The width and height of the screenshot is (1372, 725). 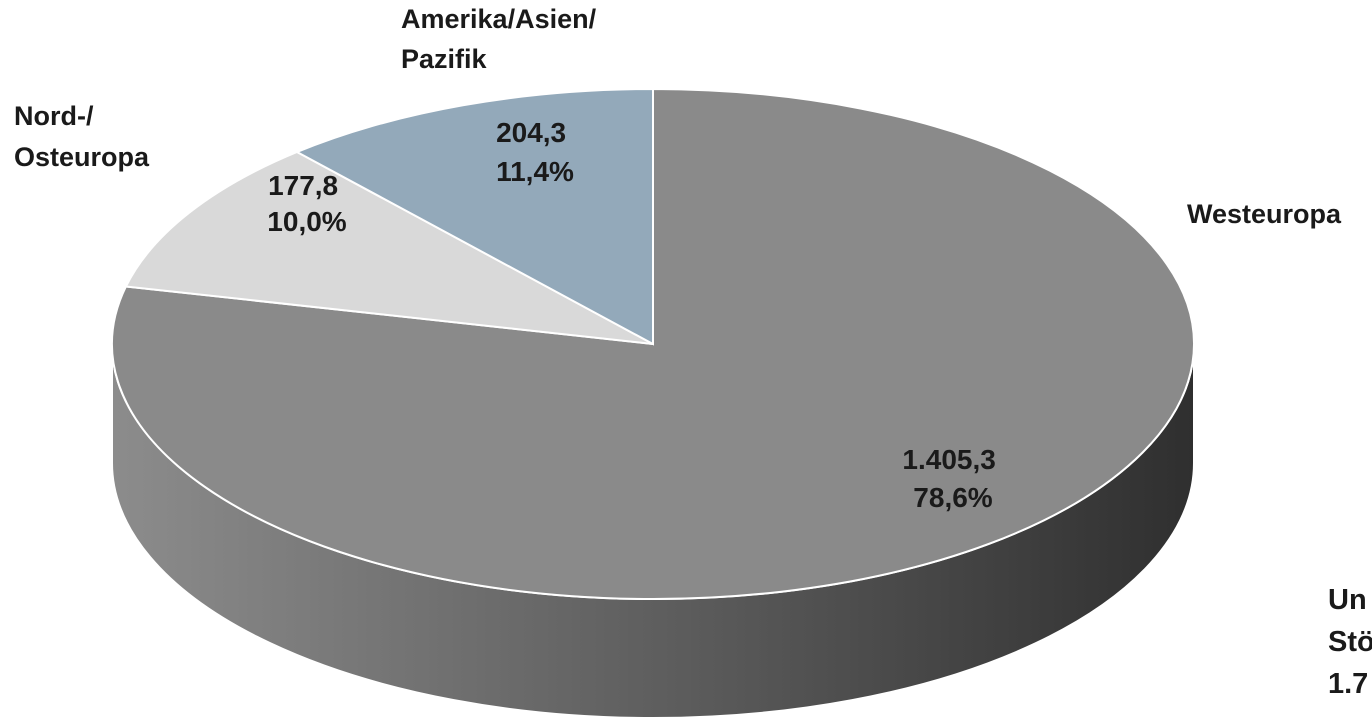 I want to click on datalabel-nord-percent: 10,0%, so click(x=306, y=221).